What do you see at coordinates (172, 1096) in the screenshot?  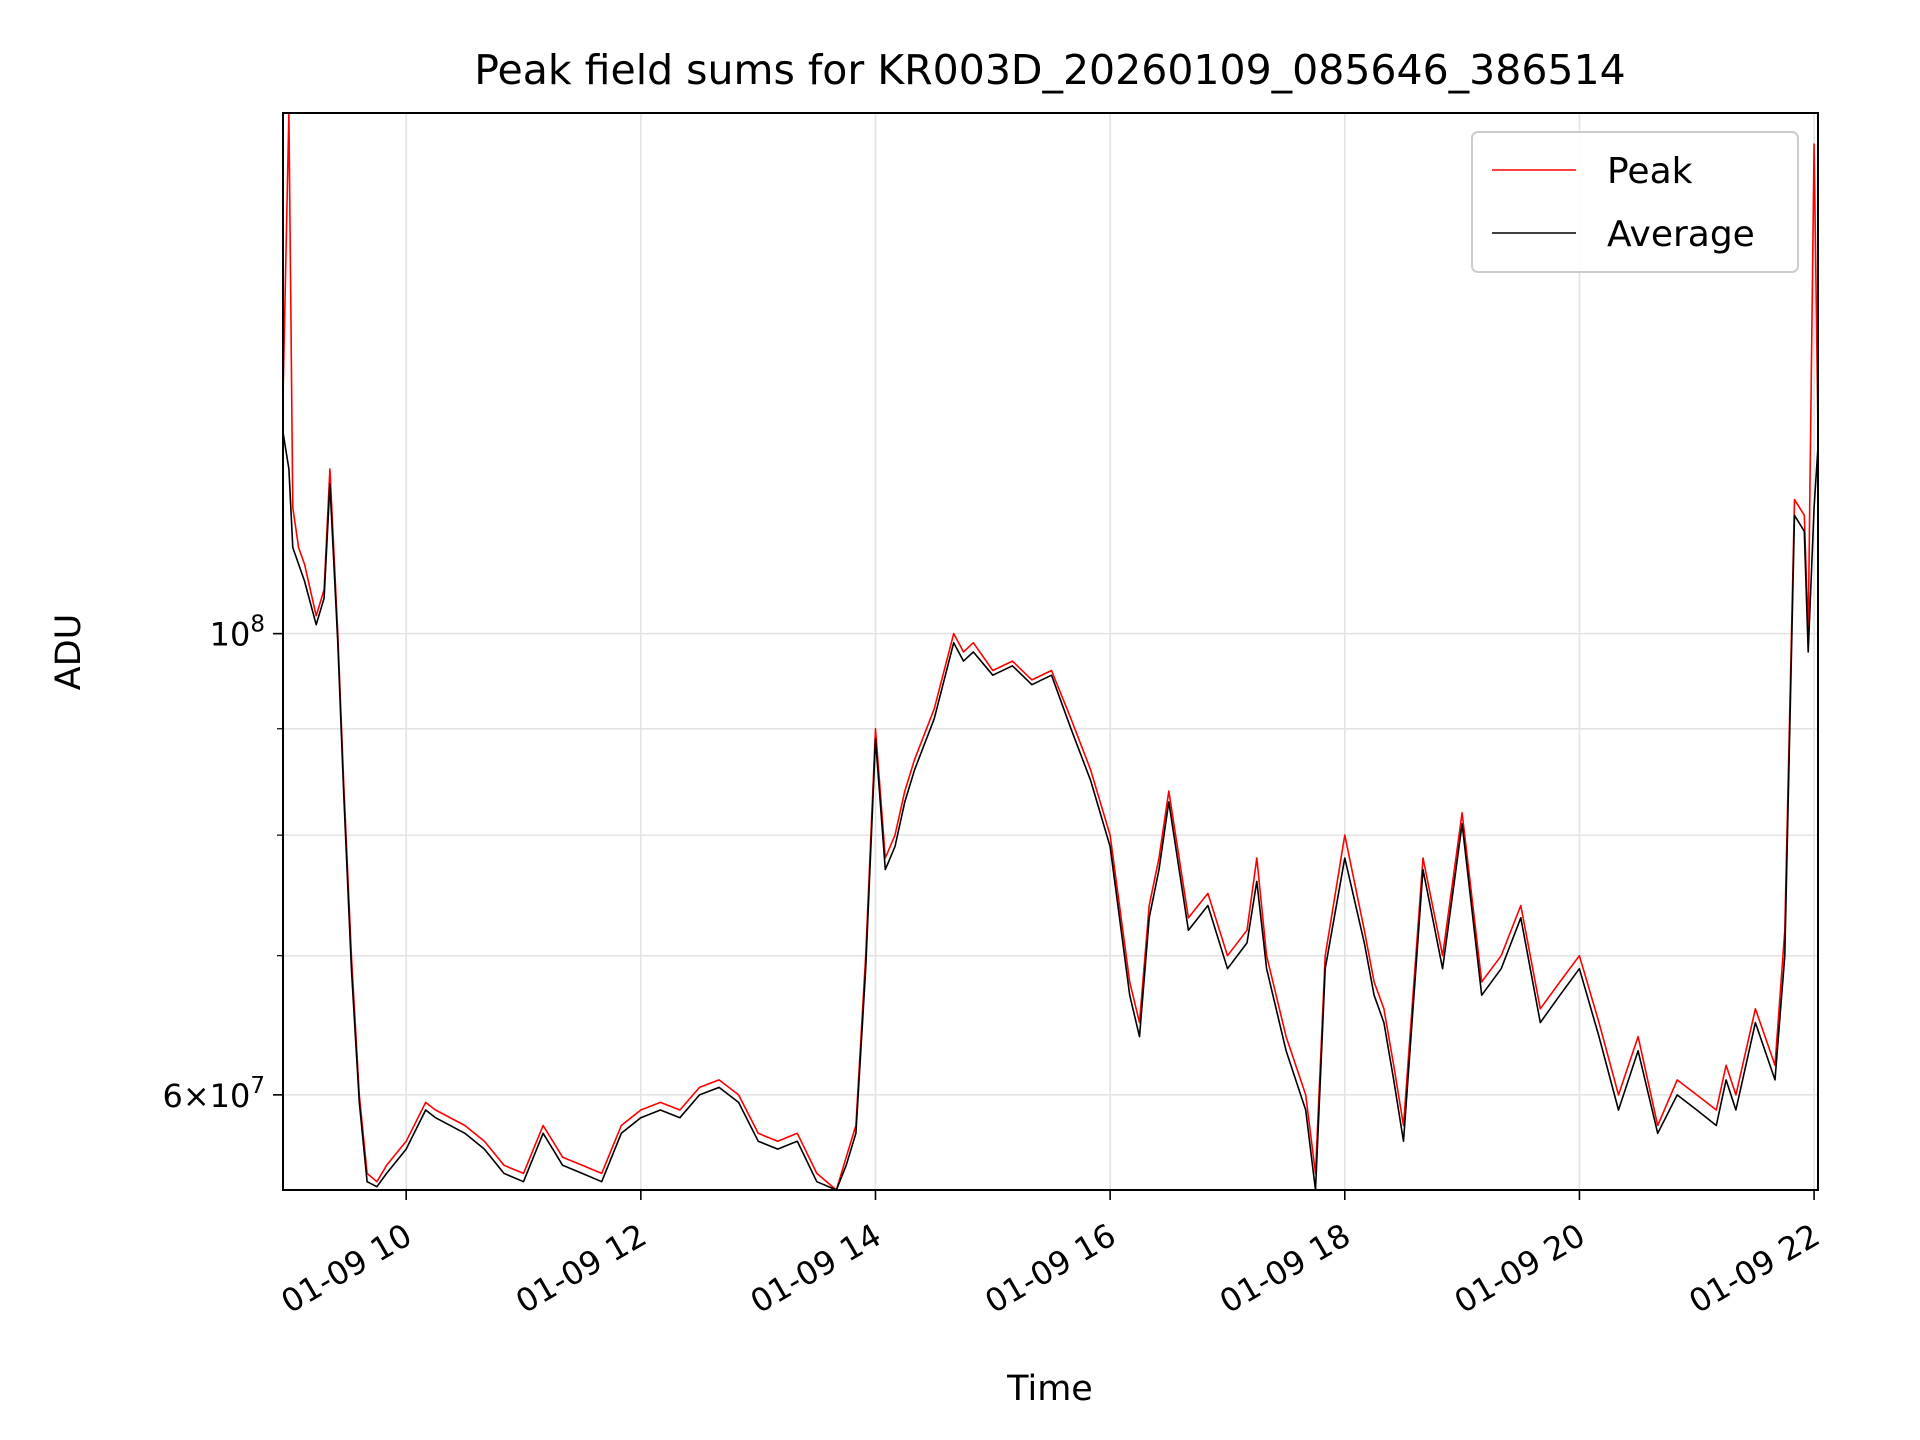 I see `y-tick-base: 6` at bounding box center [172, 1096].